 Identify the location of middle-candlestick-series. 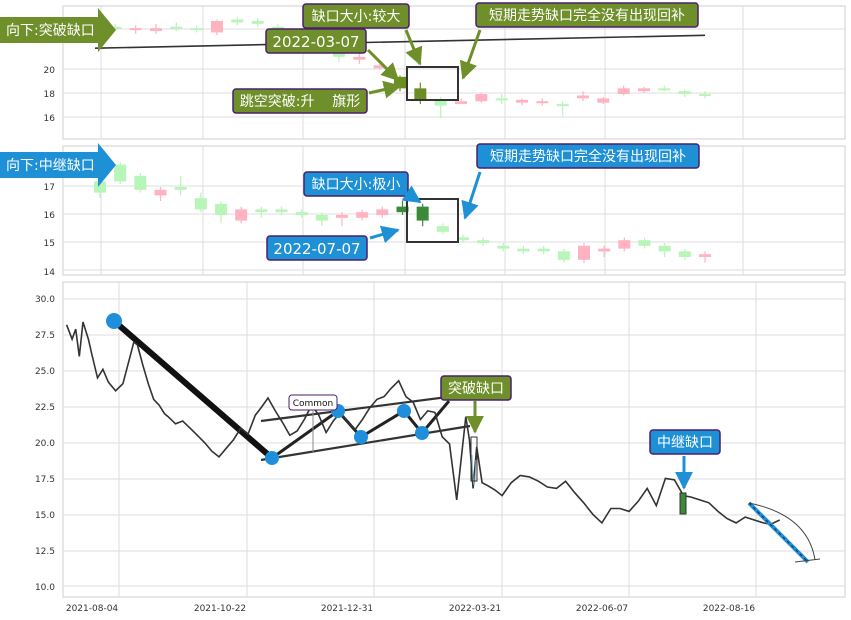
(402, 212).